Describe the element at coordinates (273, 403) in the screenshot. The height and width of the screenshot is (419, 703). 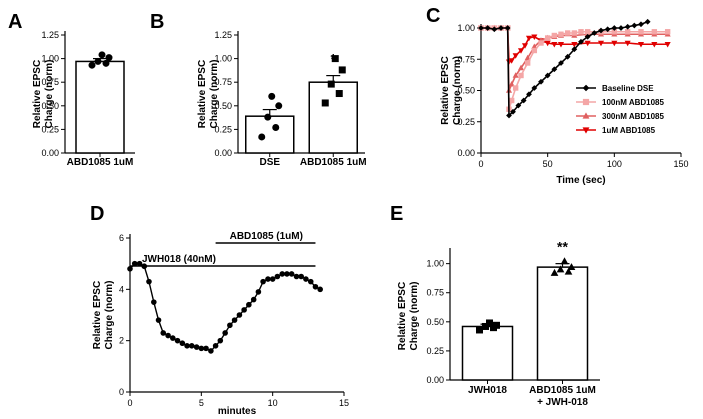
I see `panel-D-x-tick-label: 10` at that location.